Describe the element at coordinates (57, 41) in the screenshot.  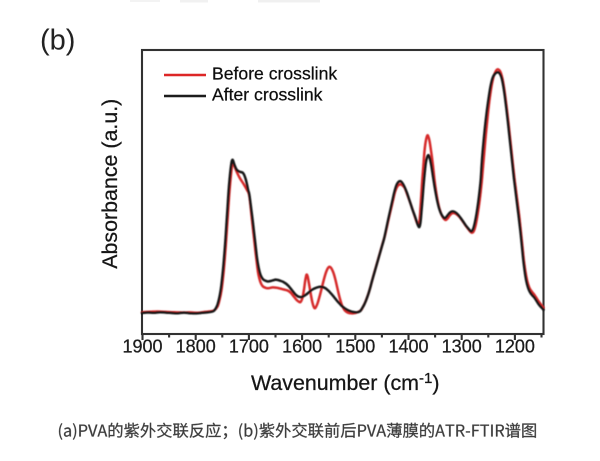
I see `svg-text: (b)` at that location.